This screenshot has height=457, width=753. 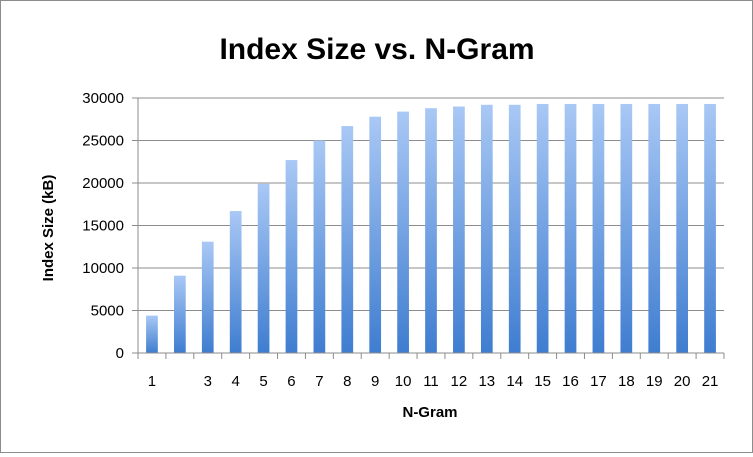 I want to click on y-tick-label: 30000, so click(x=103, y=98).